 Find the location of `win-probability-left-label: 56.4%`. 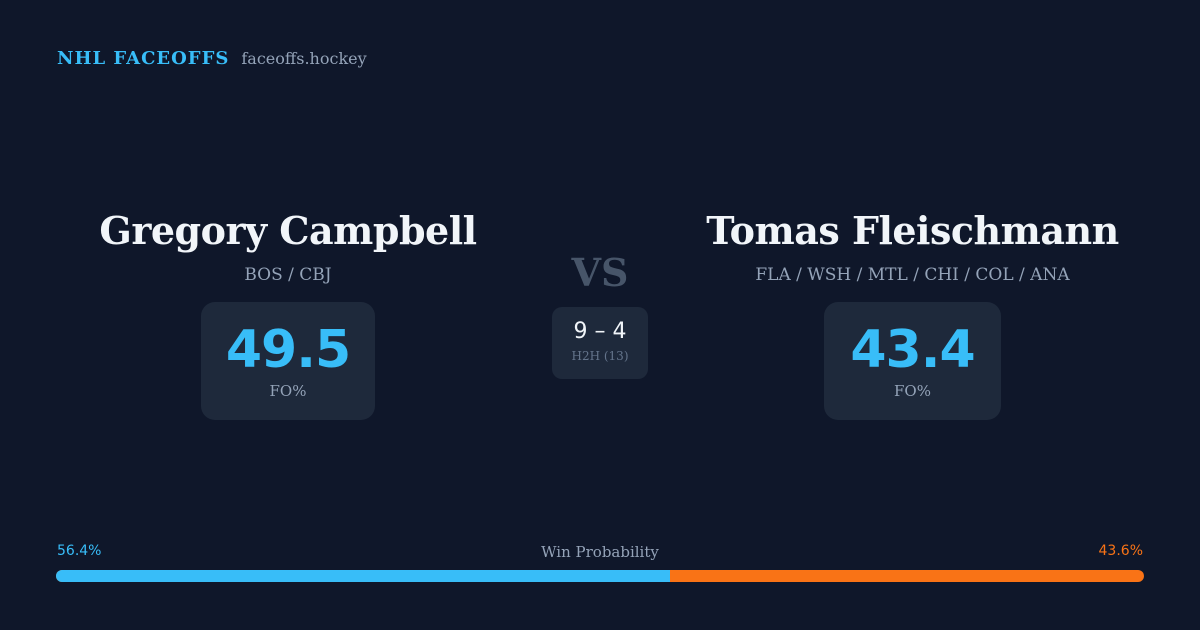

win-probability-left-label: 56.4% is located at coordinates (79, 551).